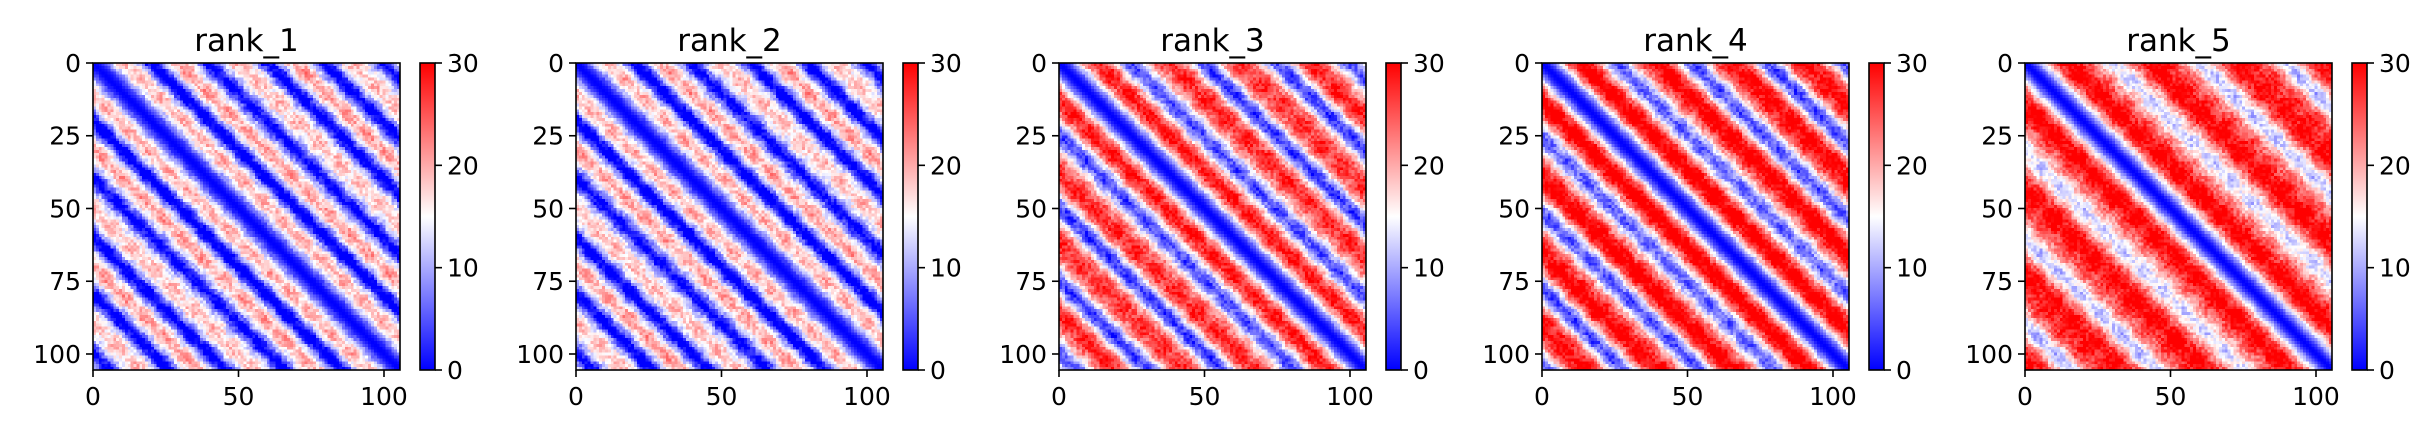 The height and width of the screenshot is (438, 2435). I want to click on panel-title: rank_3, so click(1212, 41).